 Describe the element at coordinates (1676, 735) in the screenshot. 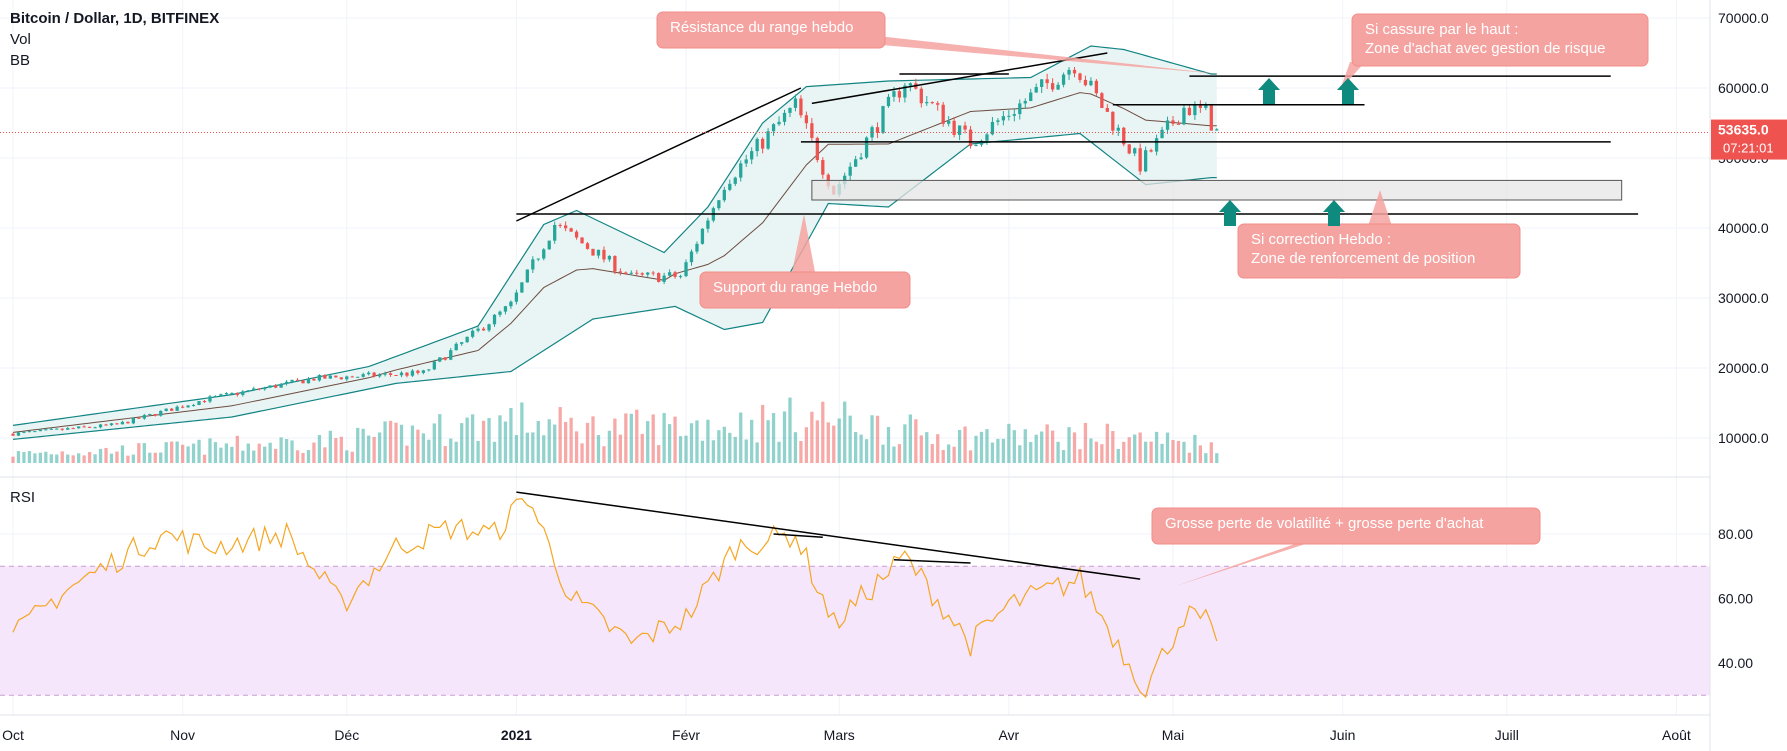

I see `time-tick-label: Août` at that location.